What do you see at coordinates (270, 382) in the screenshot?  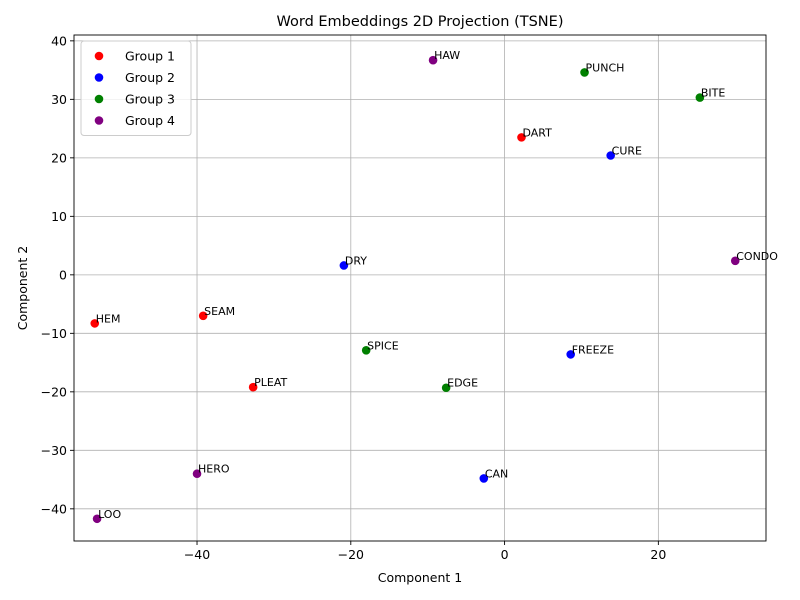 I see `point-label: PLEAT` at bounding box center [270, 382].